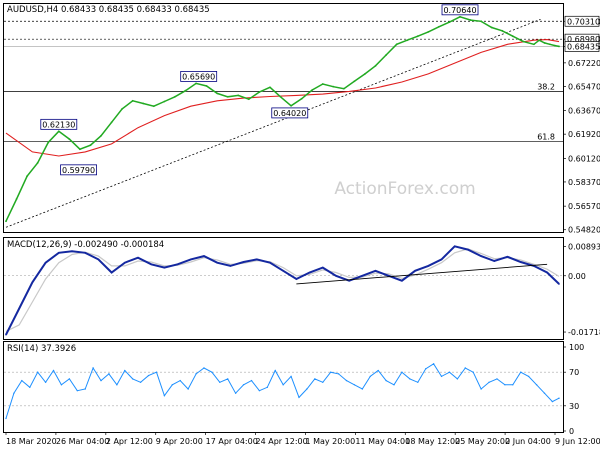 The height and width of the screenshot is (450, 600). Describe the element at coordinates (574, 372) in the screenshot. I see `rsi-y-tick-label: 70` at that location.